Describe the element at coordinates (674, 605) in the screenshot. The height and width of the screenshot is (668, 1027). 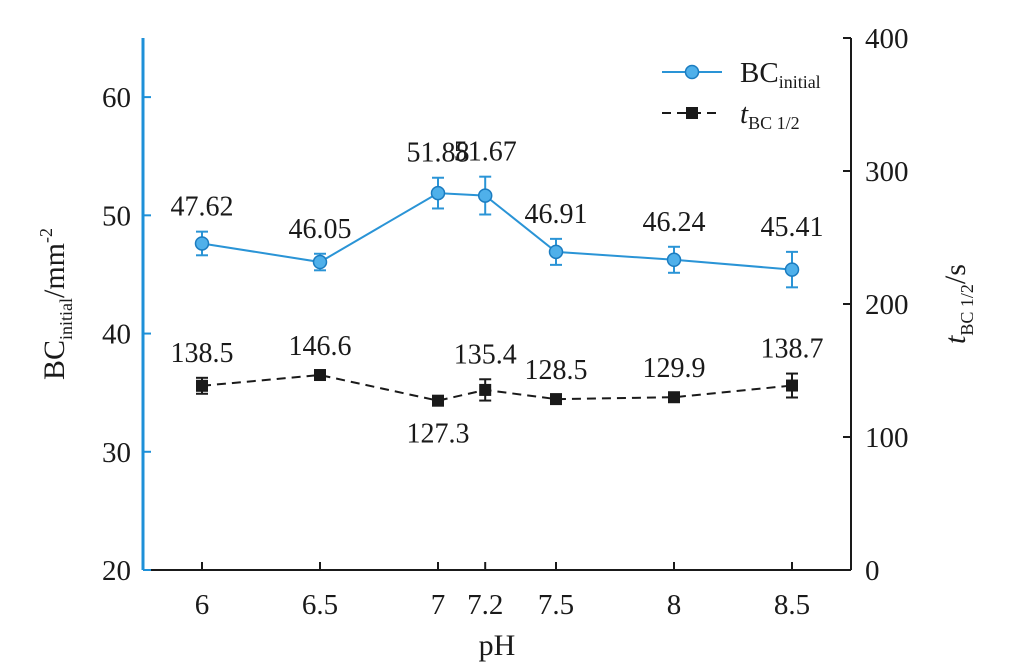
I see `x-tick-label: 8` at that location.